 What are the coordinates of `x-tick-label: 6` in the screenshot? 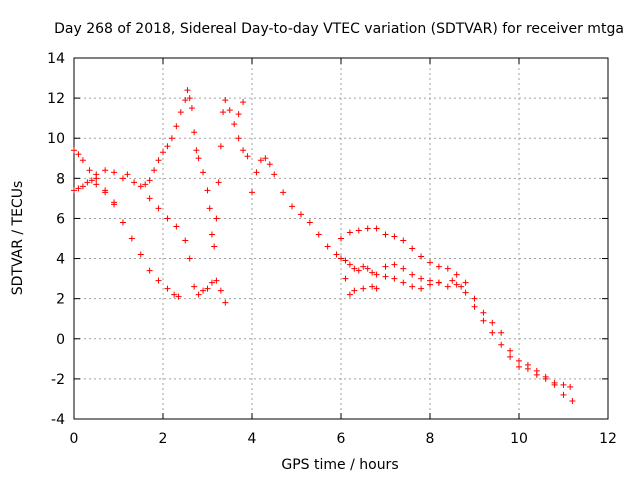 It's located at (341, 439).